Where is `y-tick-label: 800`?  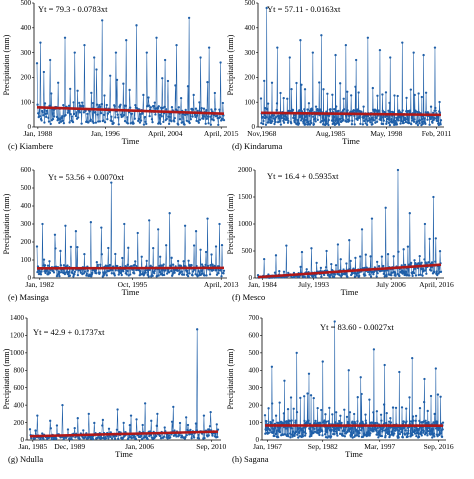 y-tick-label: 800 is located at coordinates (19, 370).